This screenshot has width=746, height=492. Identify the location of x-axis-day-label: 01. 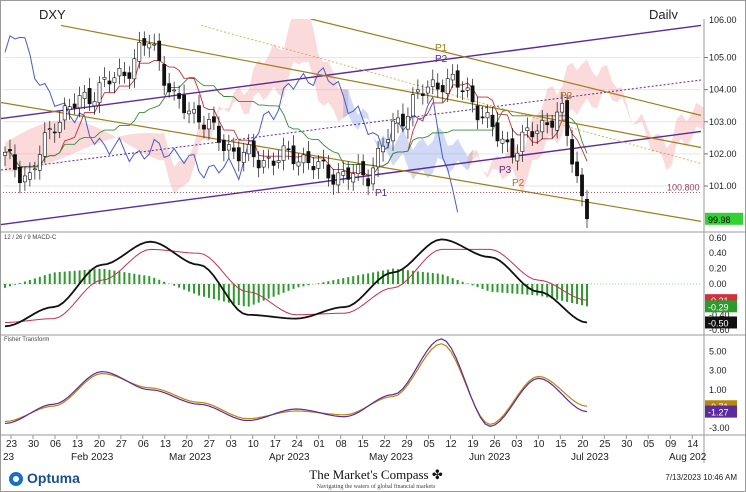
(320, 444).